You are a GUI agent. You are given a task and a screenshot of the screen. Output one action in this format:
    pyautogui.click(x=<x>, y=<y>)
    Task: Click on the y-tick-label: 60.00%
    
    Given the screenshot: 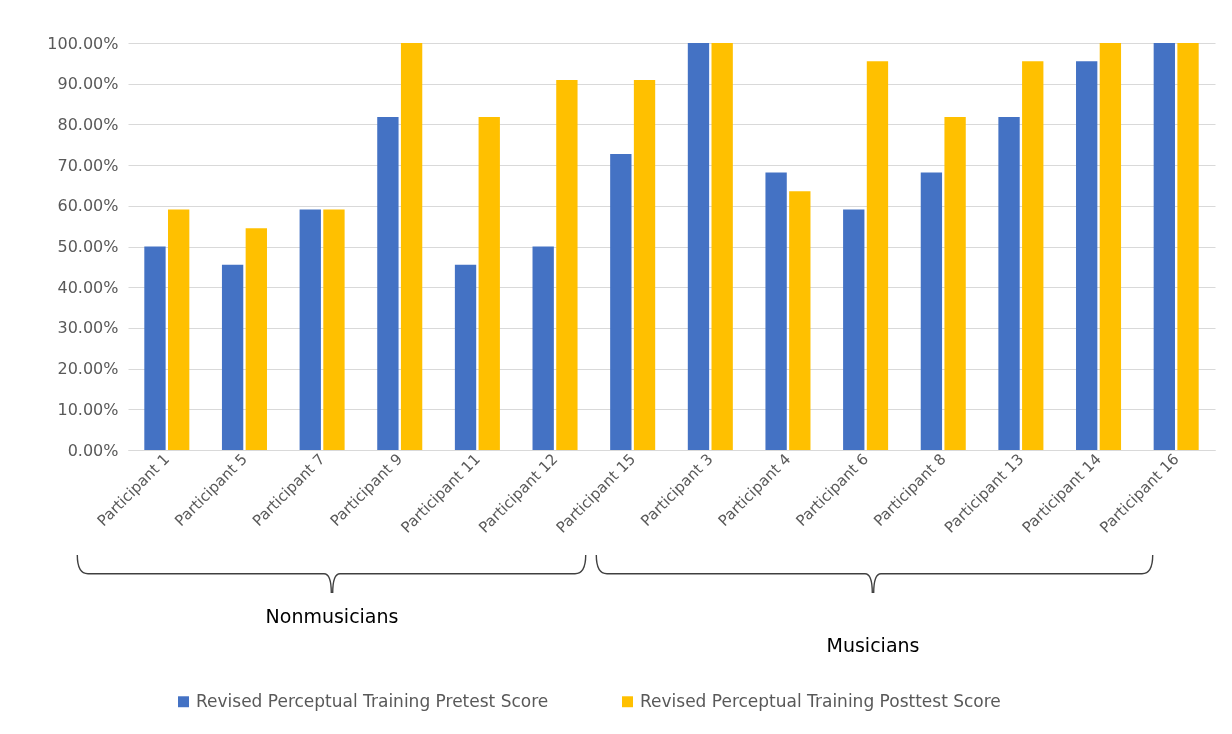 What is the action you would take?
    pyautogui.click(x=88, y=206)
    